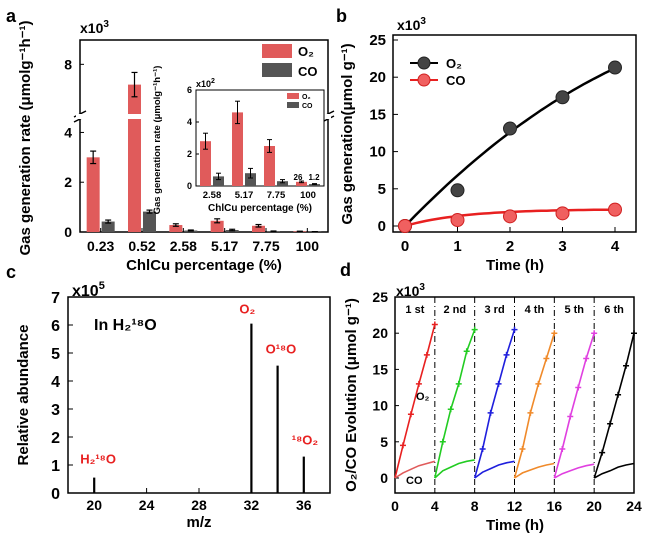  I want to click on panel-c-annotation: In H₂¹⁸O, so click(125, 325).